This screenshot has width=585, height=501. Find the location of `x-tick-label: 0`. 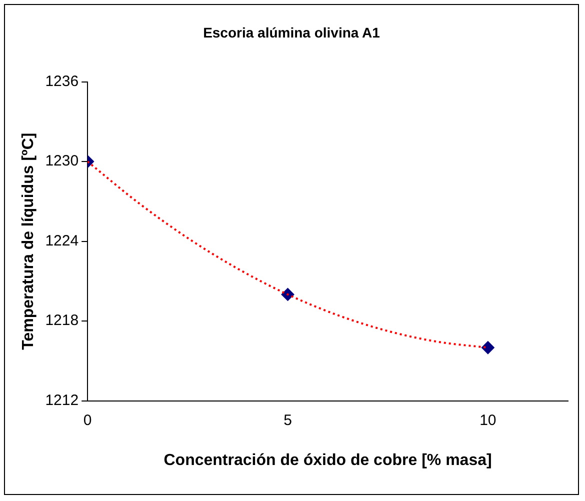

x-tick-label: 0 is located at coordinates (87, 420).